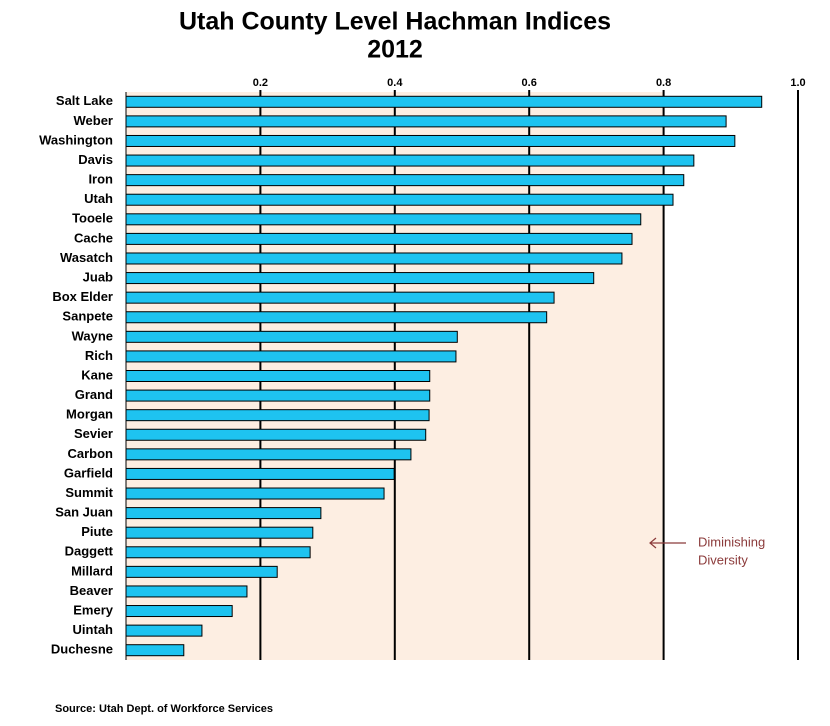 The width and height of the screenshot is (830, 726). What do you see at coordinates (82, 649) in the screenshot?
I see `y-tick-label: Duchesne` at bounding box center [82, 649].